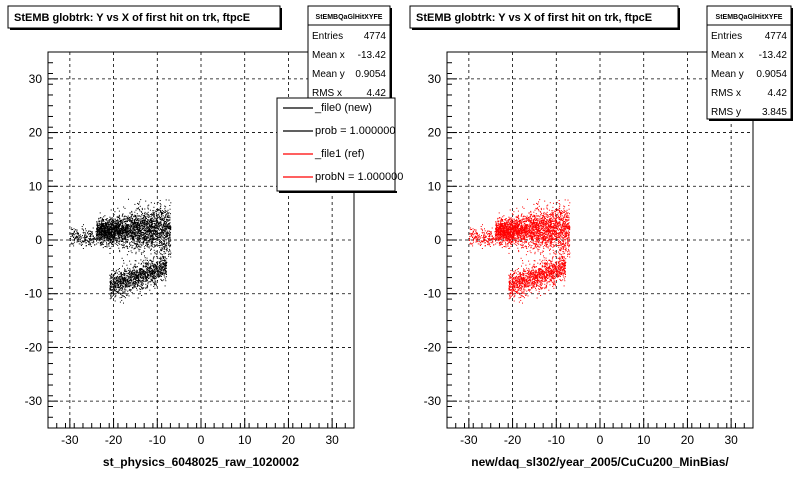 The image size is (800, 480). I want to click on legend-label: _file0 (new), so click(343, 108).